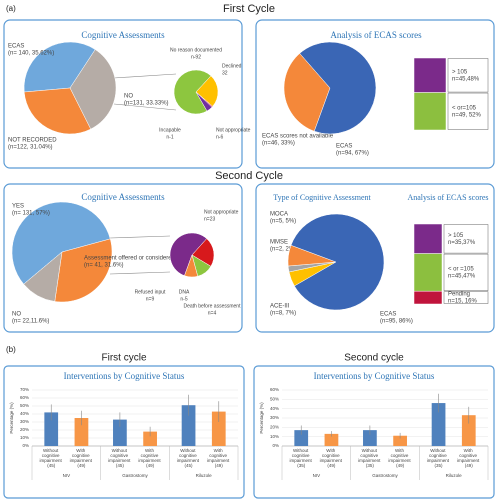 The image size is (498, 500). I want to click on y-tick-label: 70%, so click(24, 389).